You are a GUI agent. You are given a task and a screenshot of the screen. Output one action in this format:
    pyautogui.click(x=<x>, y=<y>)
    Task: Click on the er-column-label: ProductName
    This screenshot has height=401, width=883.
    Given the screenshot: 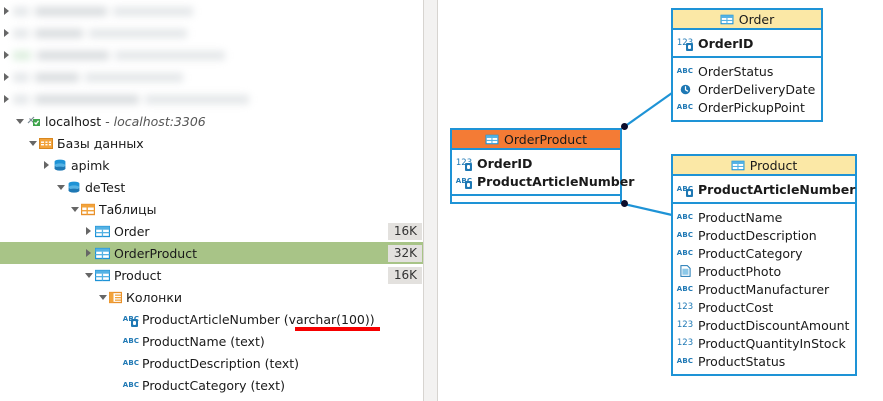 What is the action you would take?
    pyautogui.click(x=740, y=217)
    